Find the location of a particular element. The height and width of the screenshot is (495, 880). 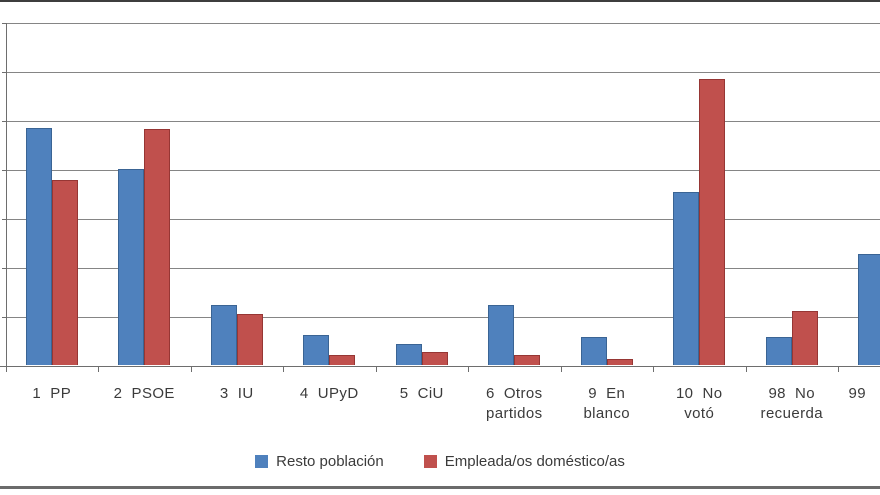

legend-swatch-red-icon is located at coordinates (430, 461).